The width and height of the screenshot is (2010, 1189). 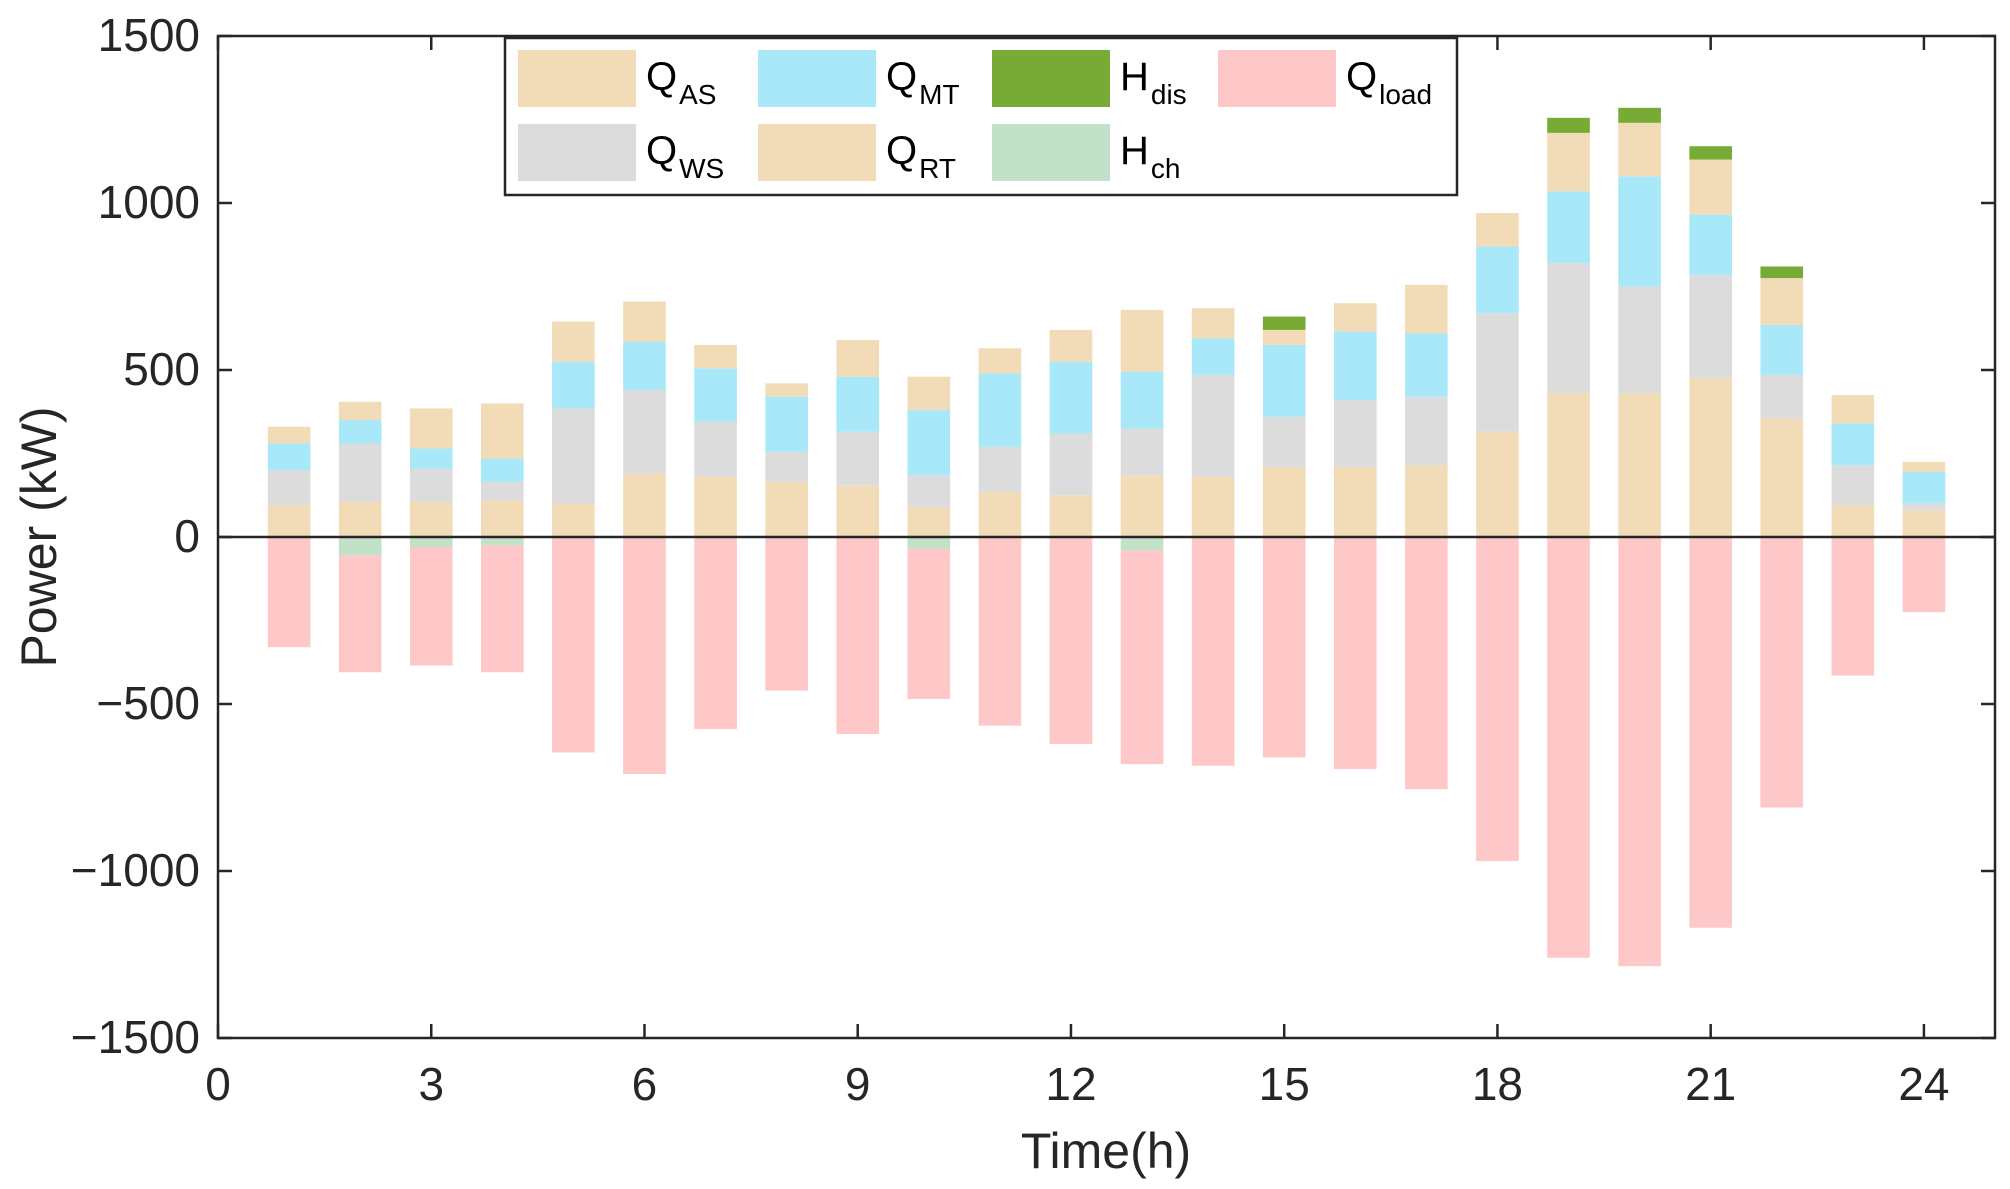 What do you see at coordinates (1497, 484) in the screenshot?
I see `bar-qas-h18` at bounding box center [1497, 484].